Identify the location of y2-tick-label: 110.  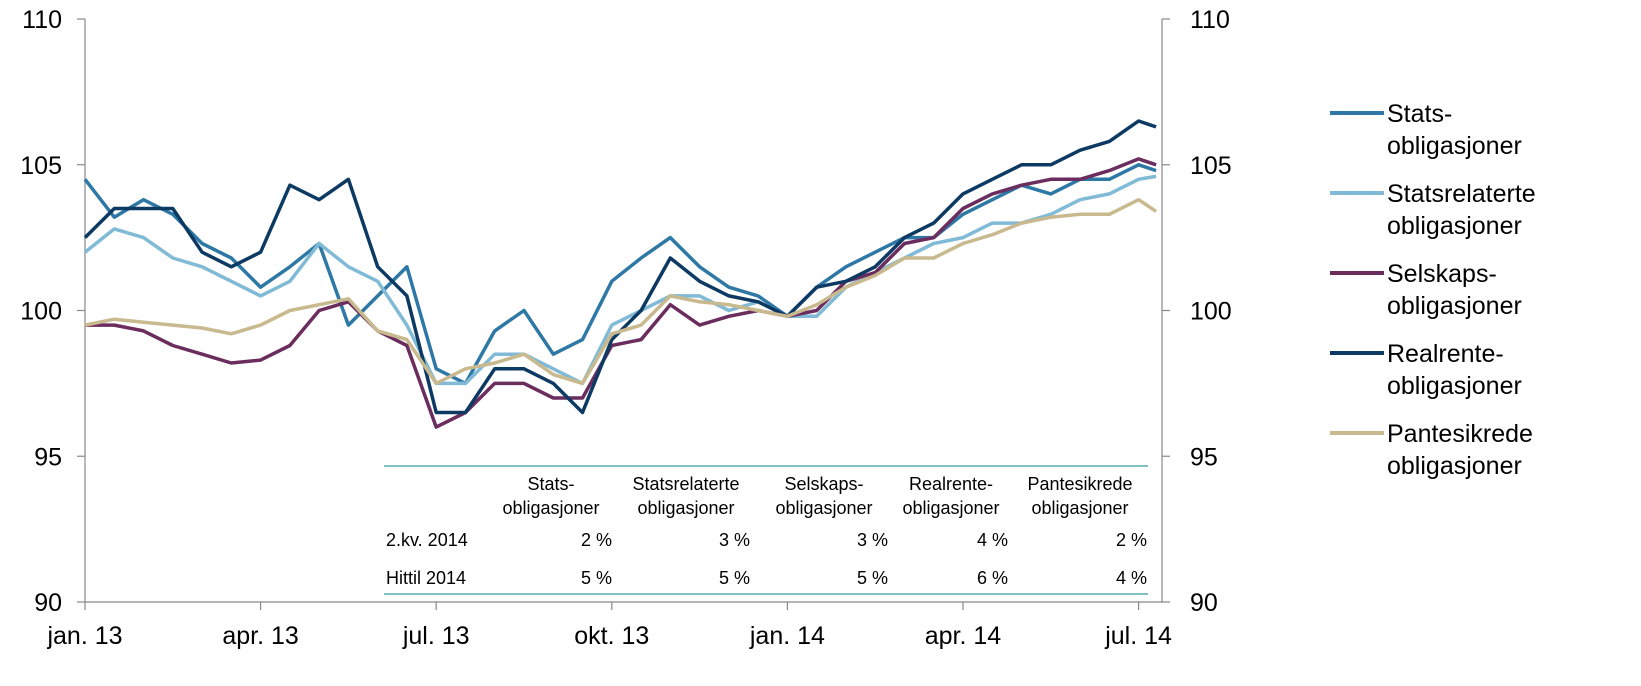
(1210, 20).